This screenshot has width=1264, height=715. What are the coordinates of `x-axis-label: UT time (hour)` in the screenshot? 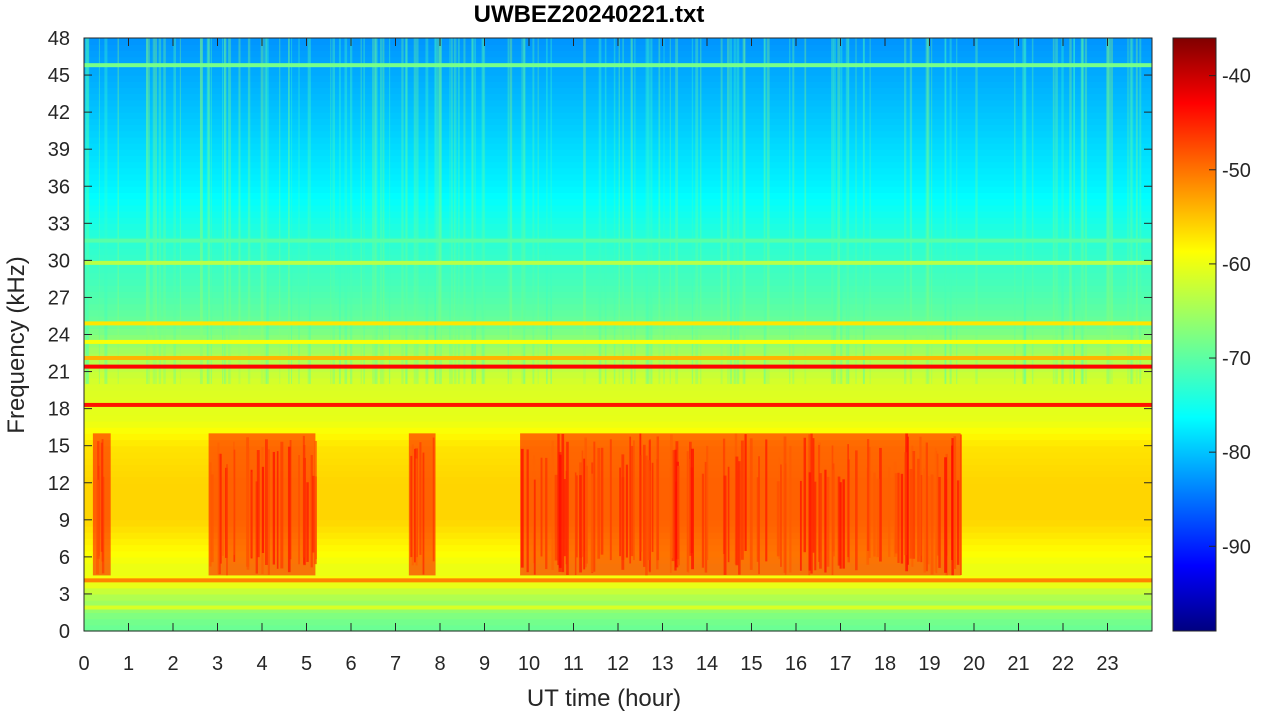 It's located at (604, 698).